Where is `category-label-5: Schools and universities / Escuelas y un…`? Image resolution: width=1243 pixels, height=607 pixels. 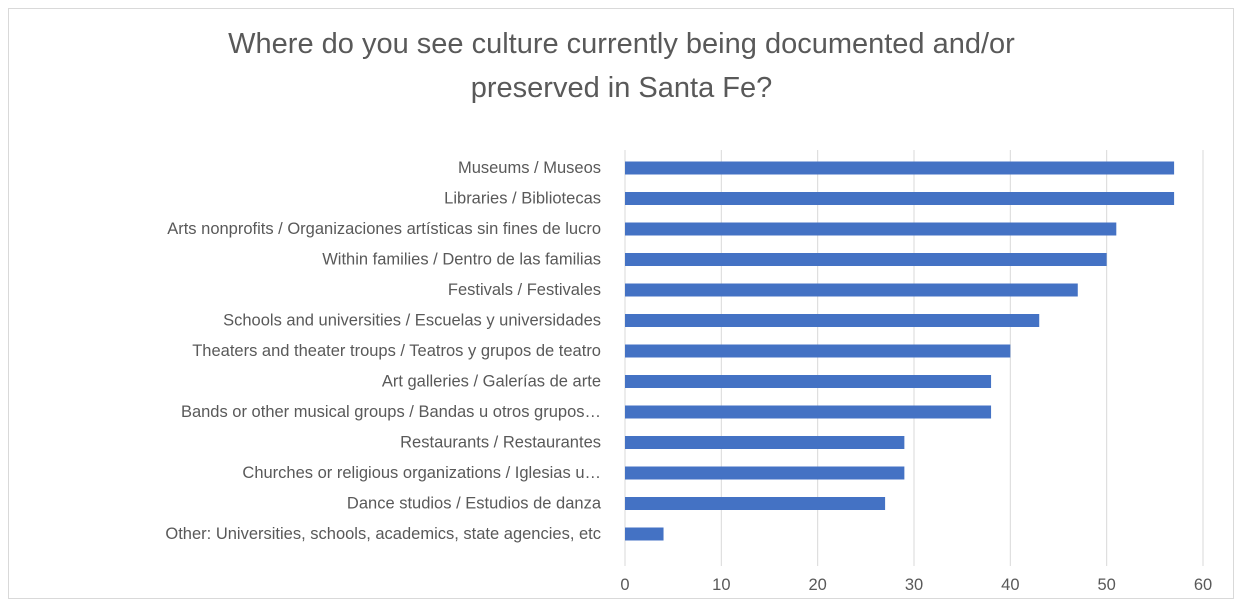
category-label-5: Schools and universities / Escuelas y un… is located at coordinates (412, 321).